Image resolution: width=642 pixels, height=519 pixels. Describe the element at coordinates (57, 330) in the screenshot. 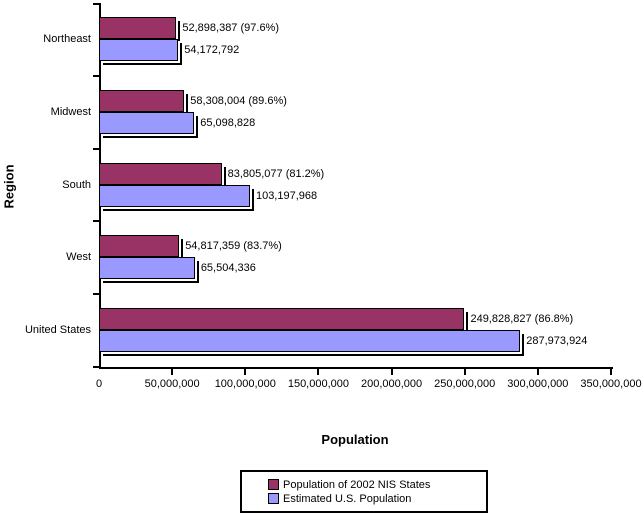

I see `category-label: United States` at that location.